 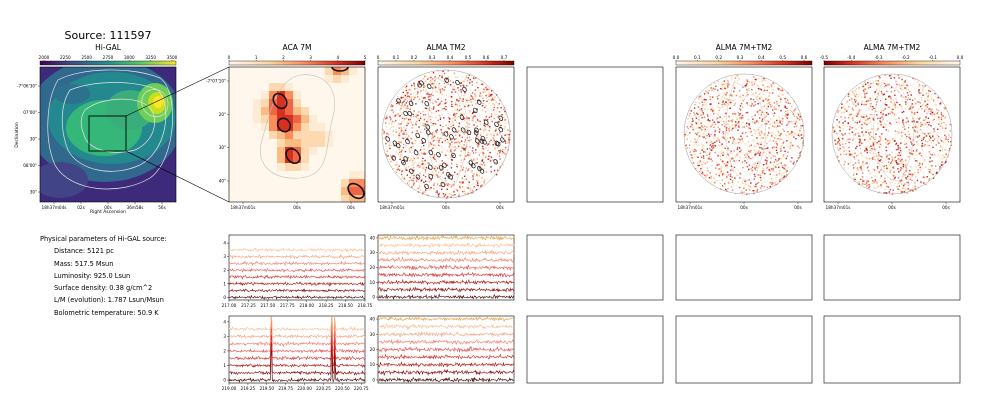 I want to click on aca-ytick-label: 30", so click(x=222, y=147).